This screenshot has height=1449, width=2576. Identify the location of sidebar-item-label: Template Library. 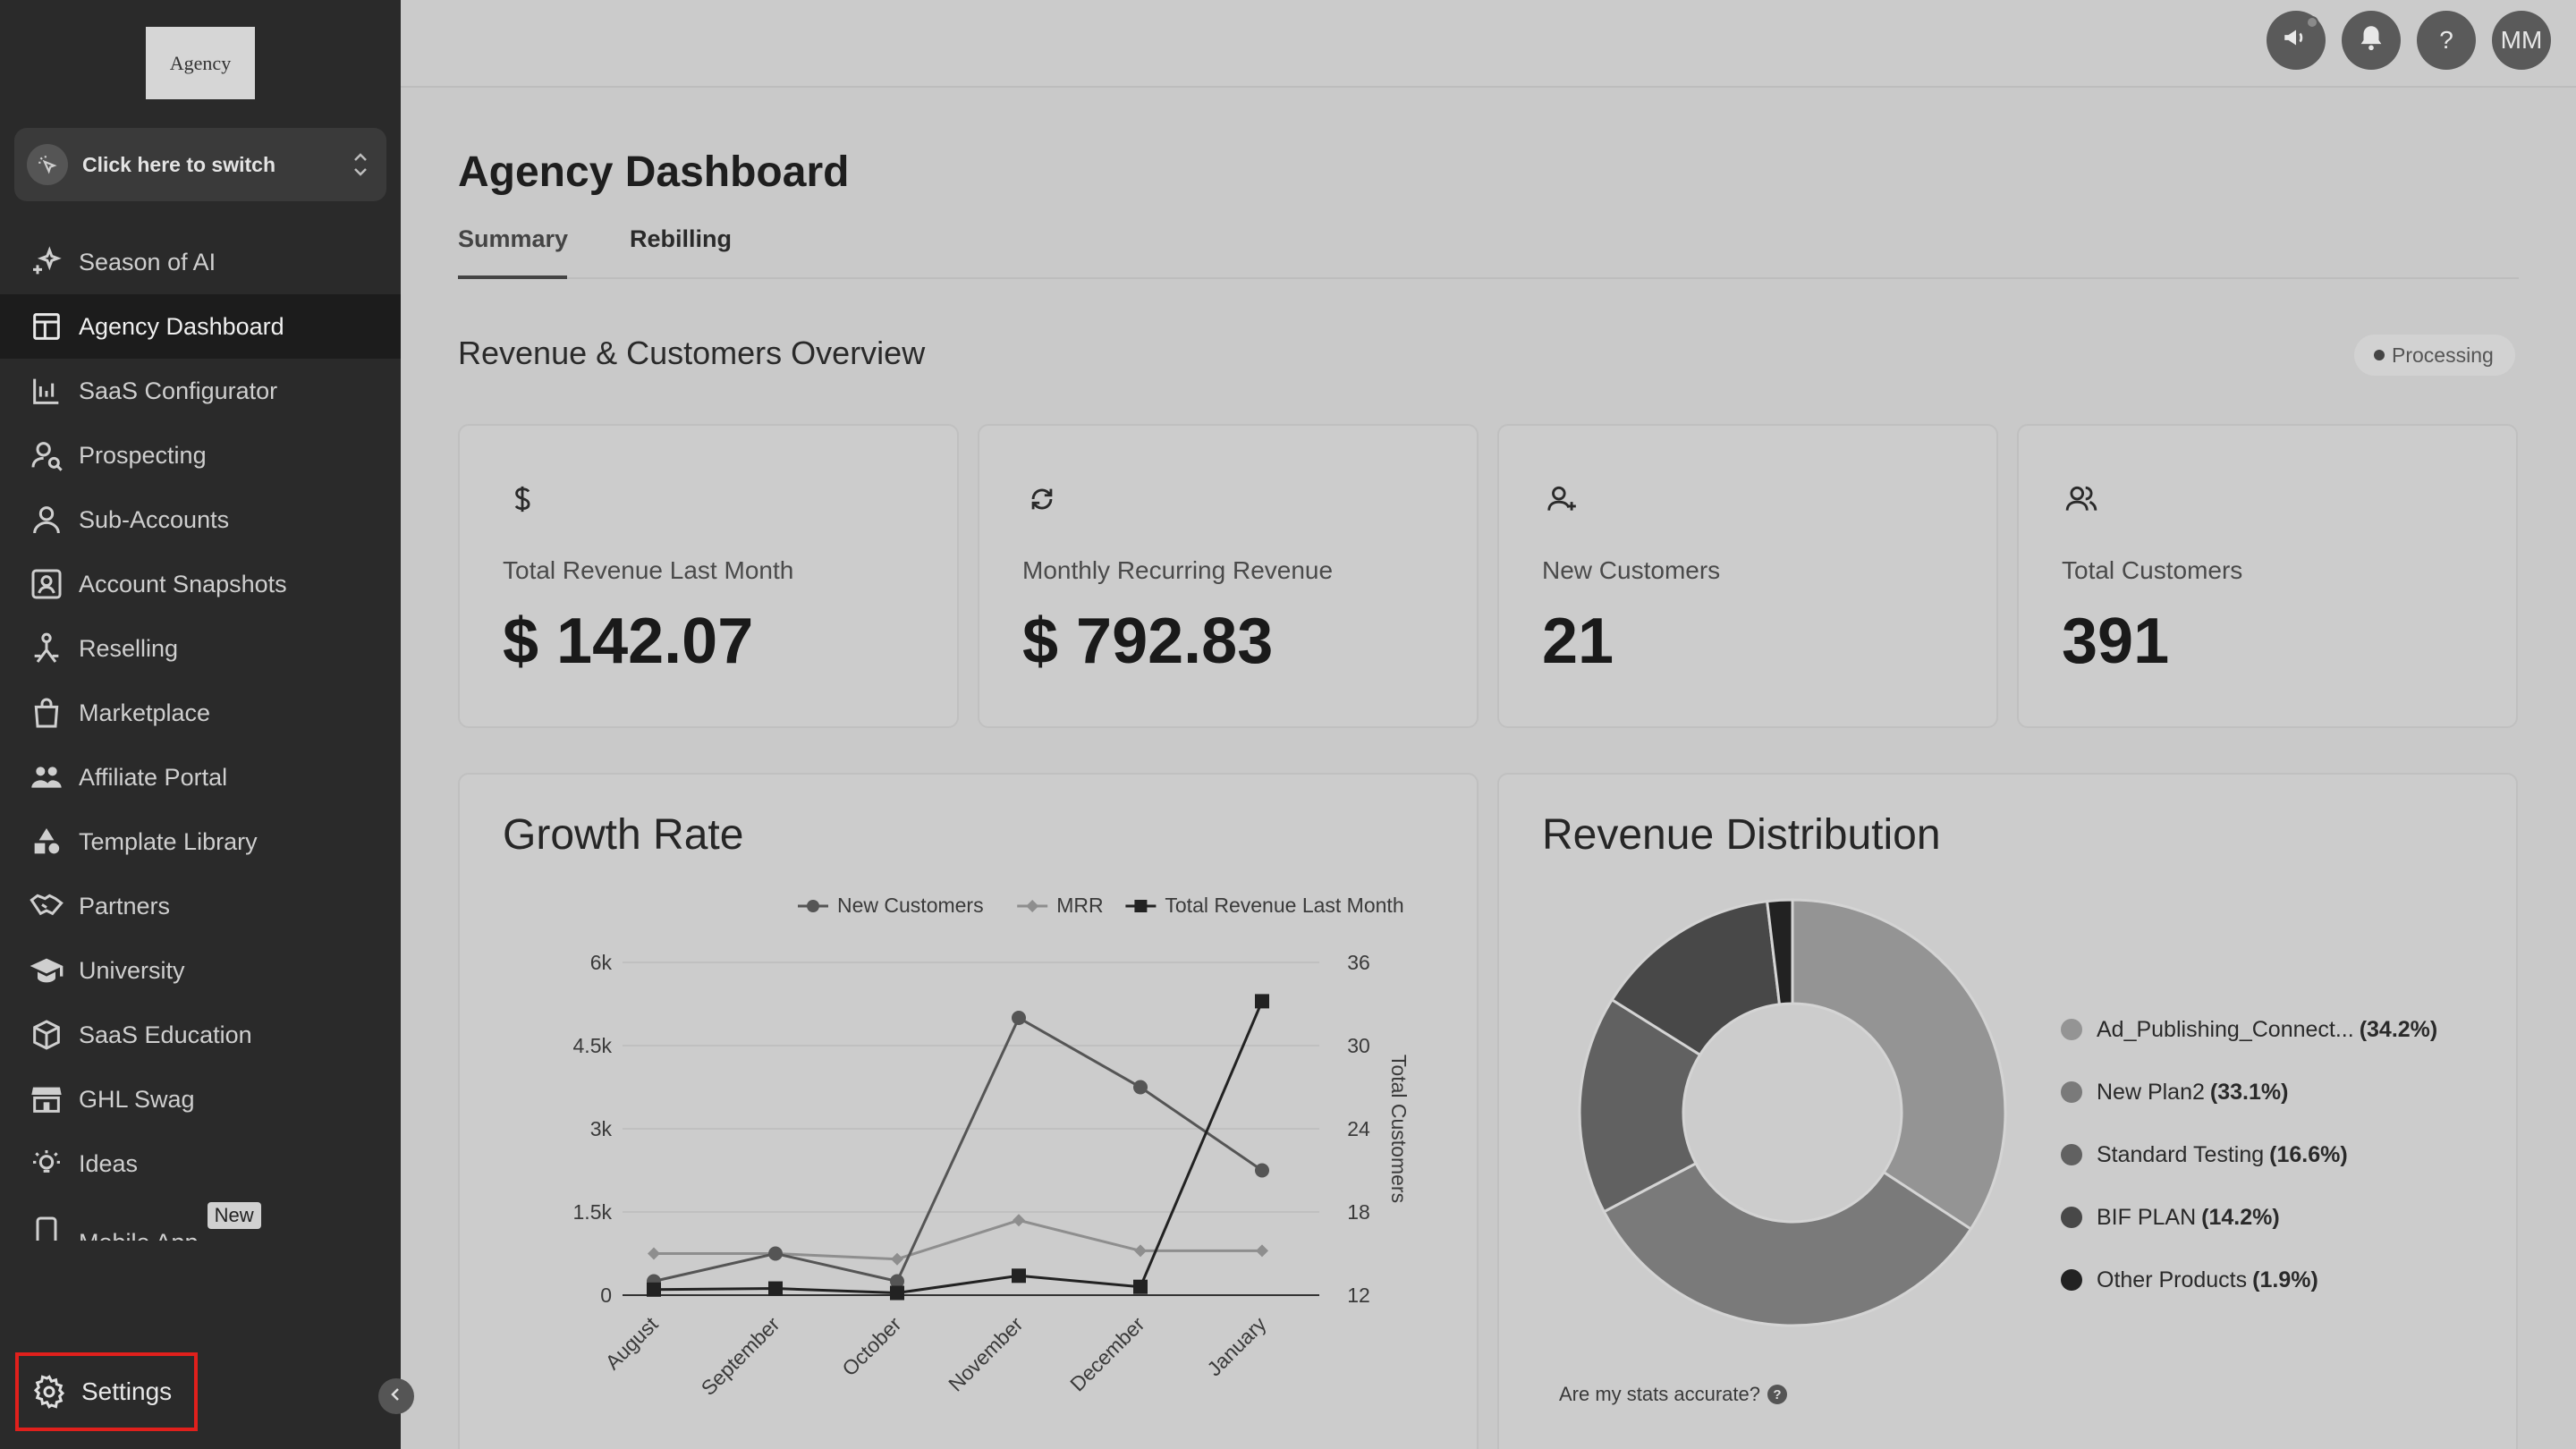
(168, 841).